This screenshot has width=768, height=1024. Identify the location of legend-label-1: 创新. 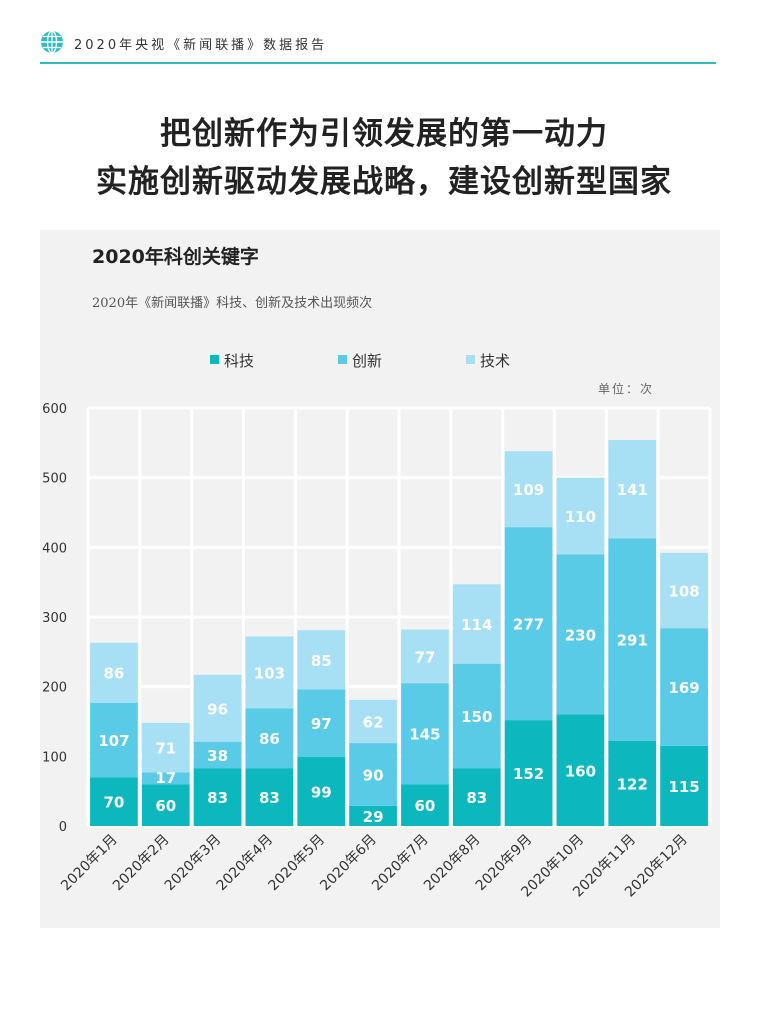
(367, 361).